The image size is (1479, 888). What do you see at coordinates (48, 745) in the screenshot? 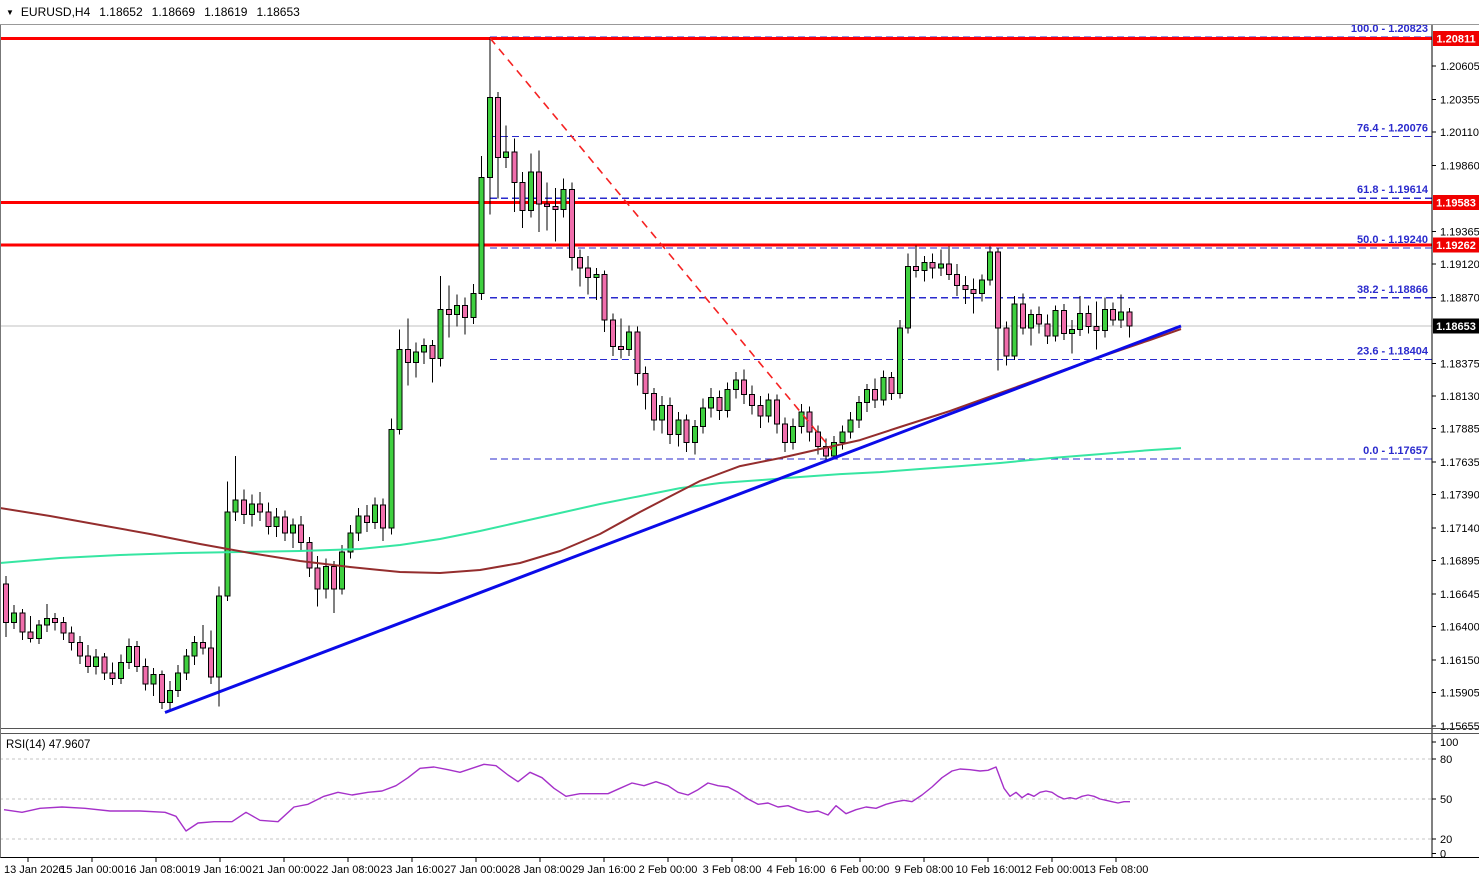
I see `rsi-indicator-label: RSI(14) 47.9607` at bounding box center [48, 745].